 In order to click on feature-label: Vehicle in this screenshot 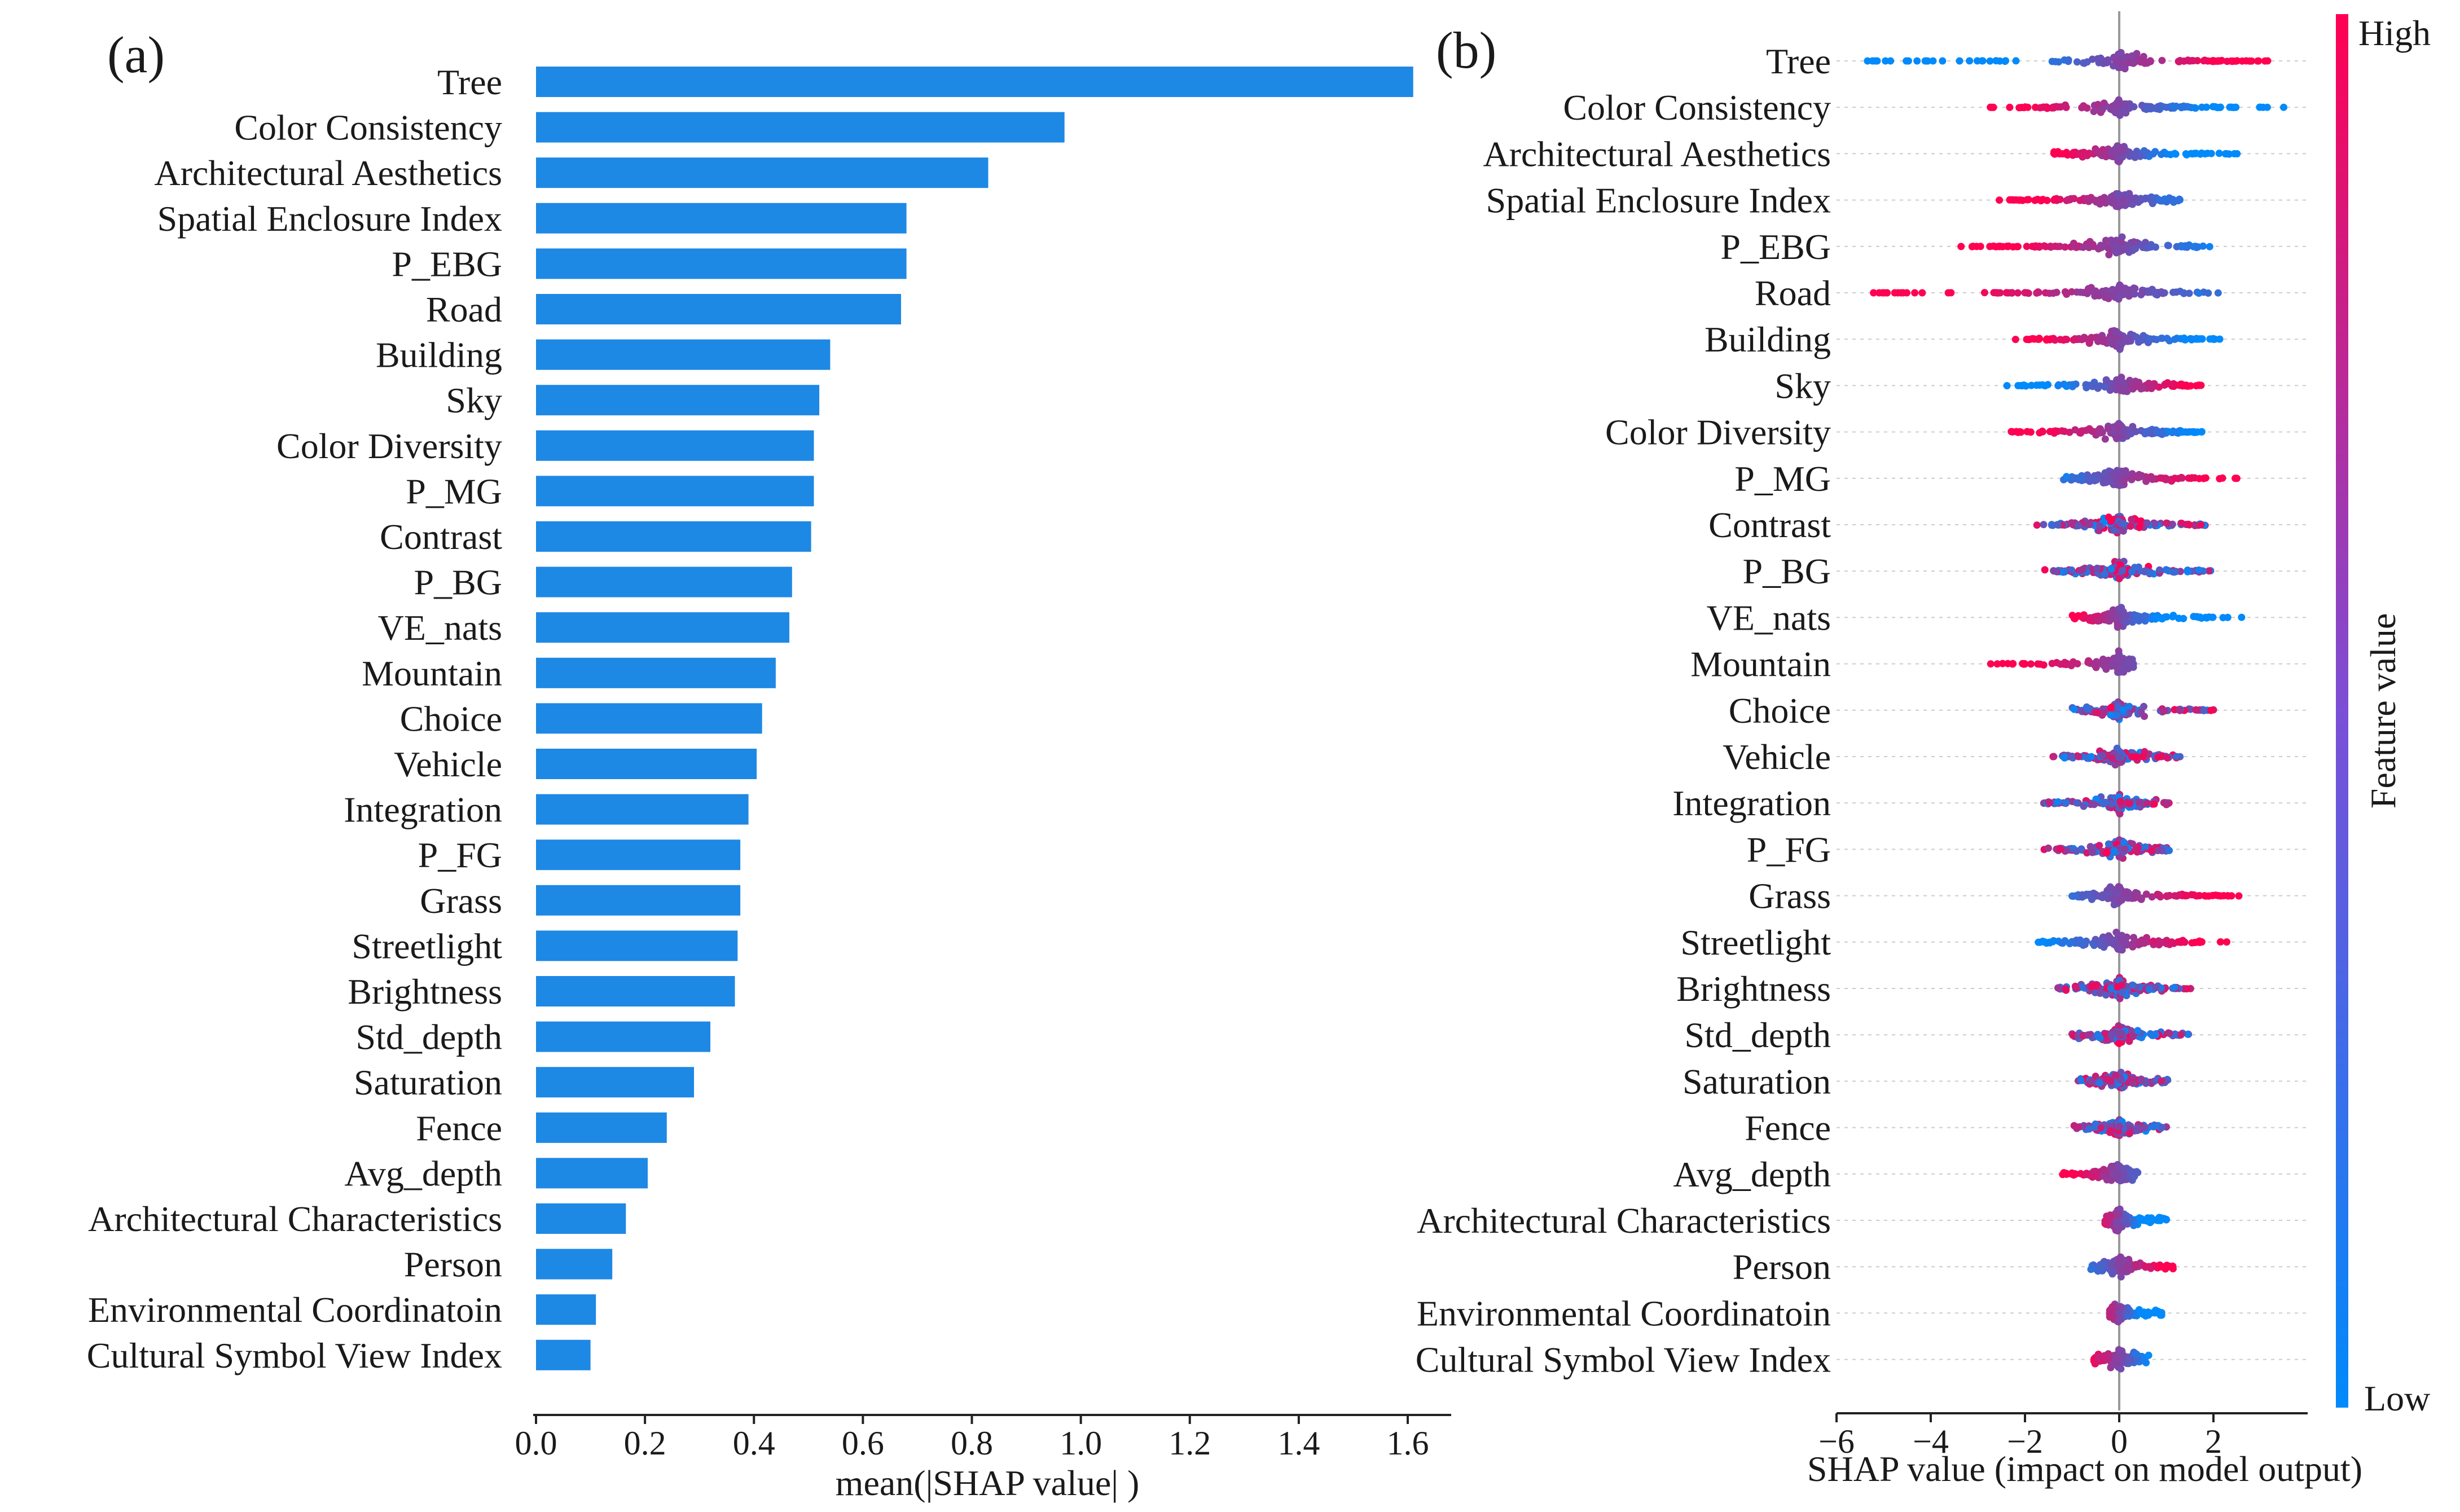, I will do `click(448, 764)`.